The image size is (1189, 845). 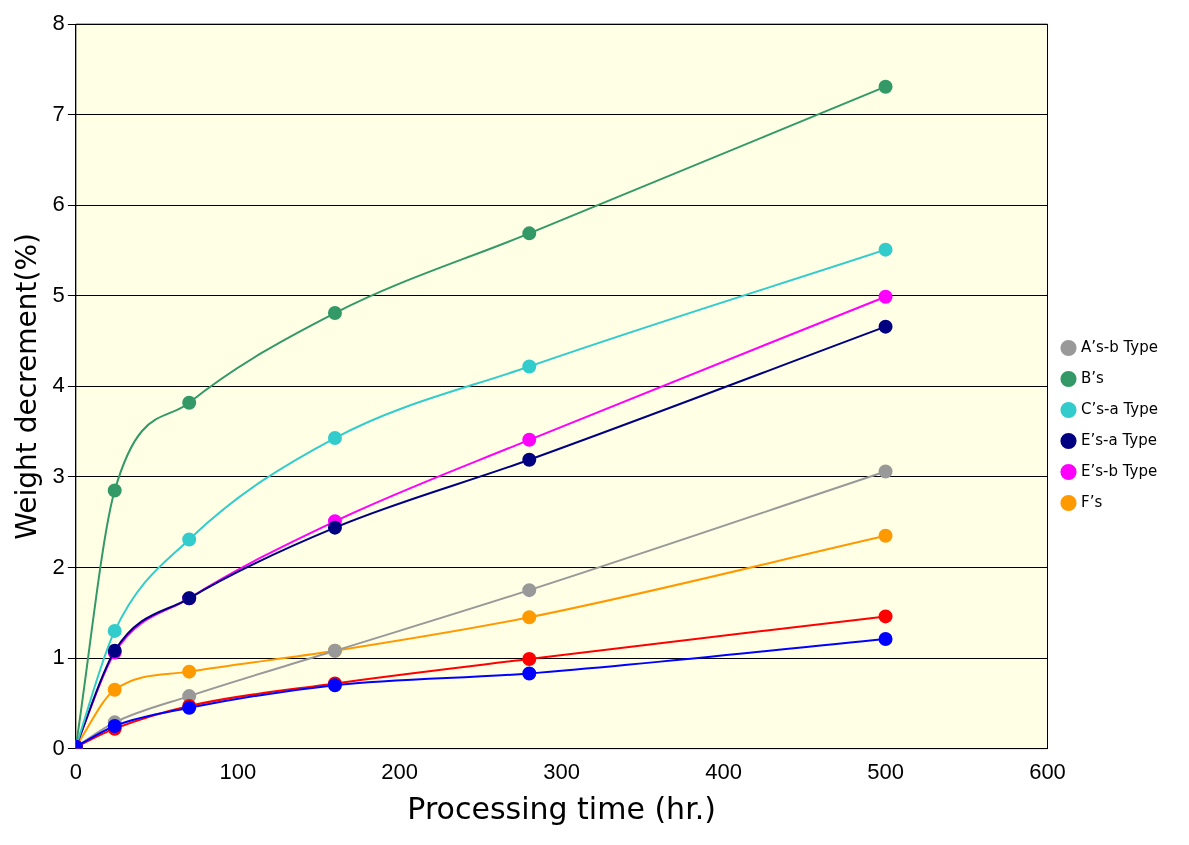 I want to click on x-tick-label: 100, so click(x=238, y=771).